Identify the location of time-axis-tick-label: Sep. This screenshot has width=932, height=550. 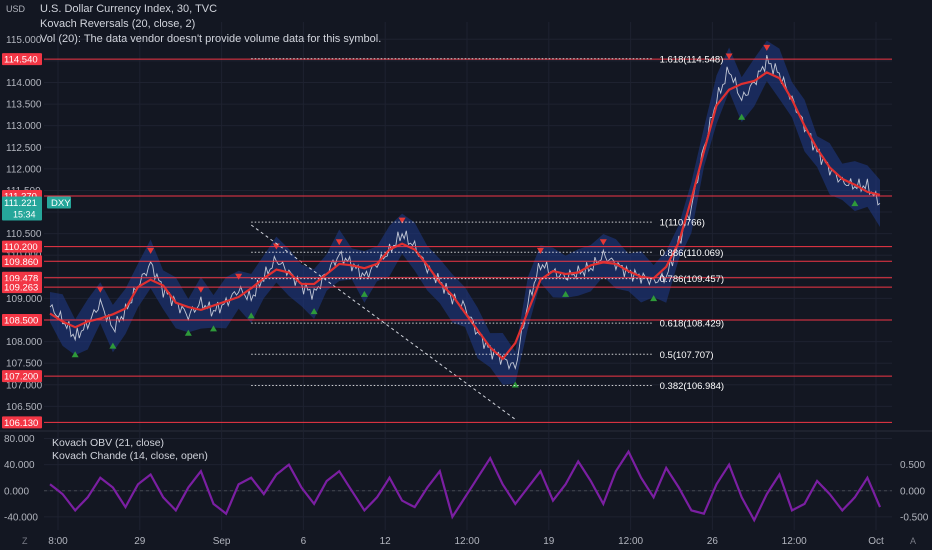
(222, 541).